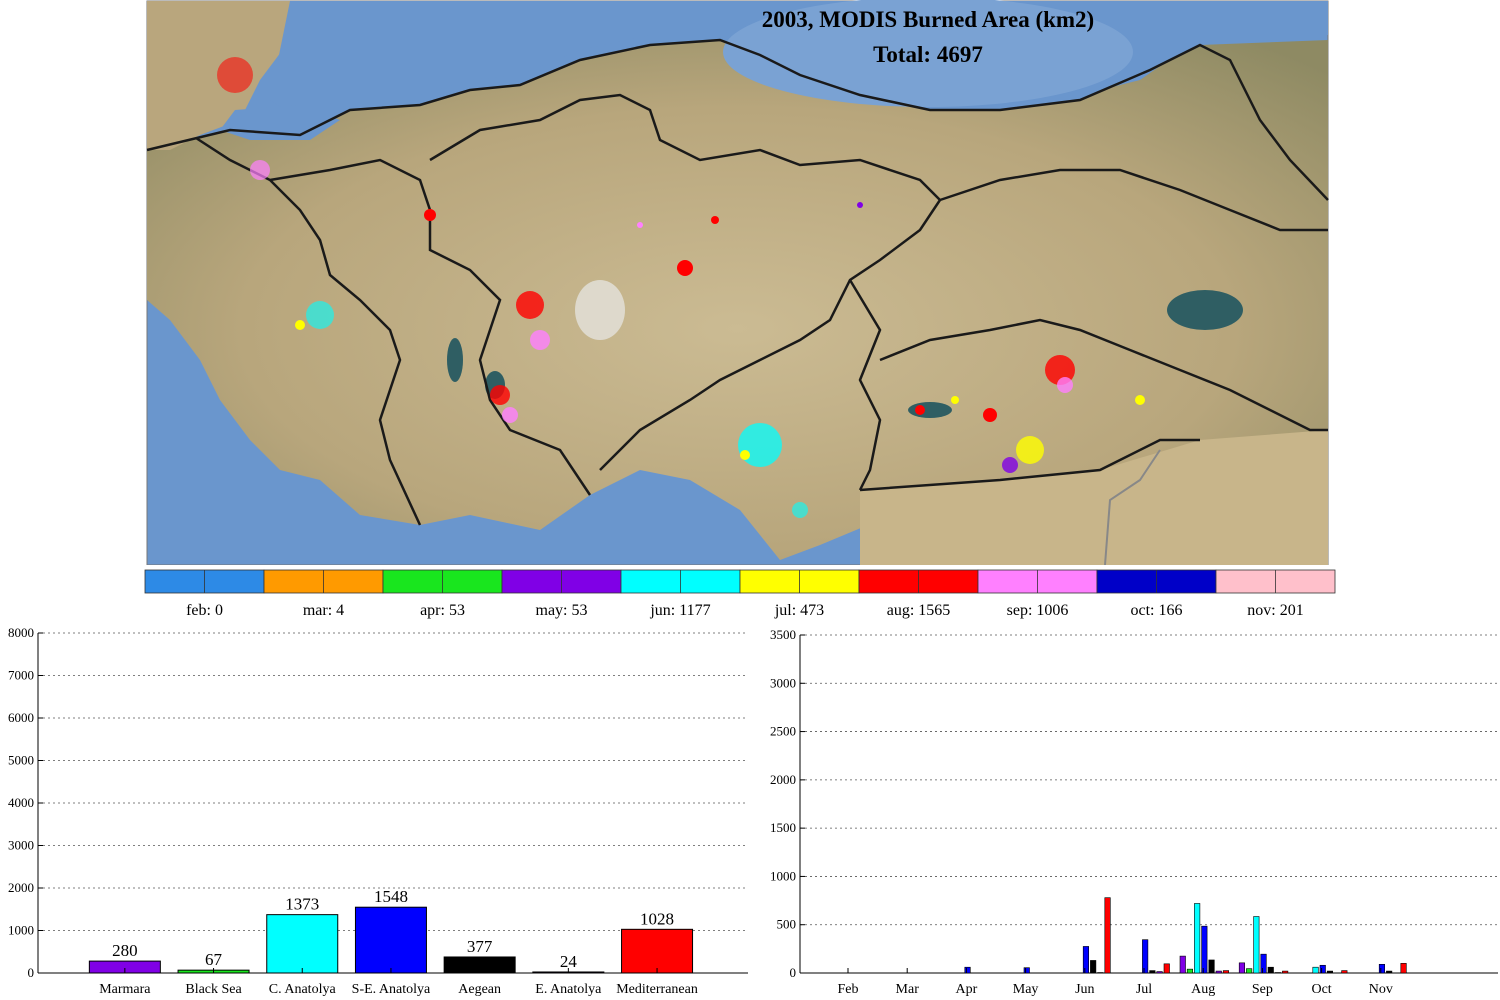 The image size is (1500, 1000). I want to click on x-tick-label: Nov, so click(1381, 989).